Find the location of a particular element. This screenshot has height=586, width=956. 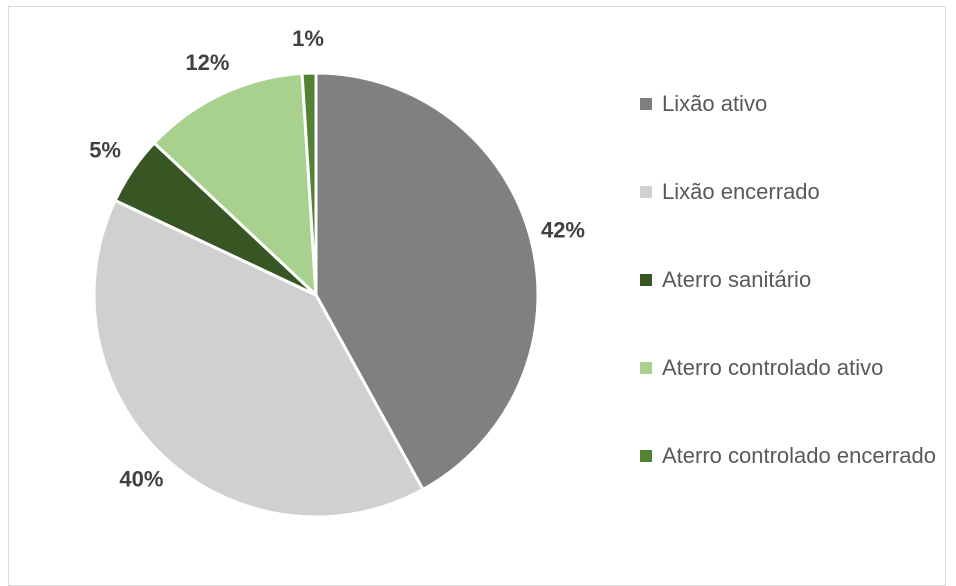

legend-label: Lixão encerrado is located at coordinates (741, 191).